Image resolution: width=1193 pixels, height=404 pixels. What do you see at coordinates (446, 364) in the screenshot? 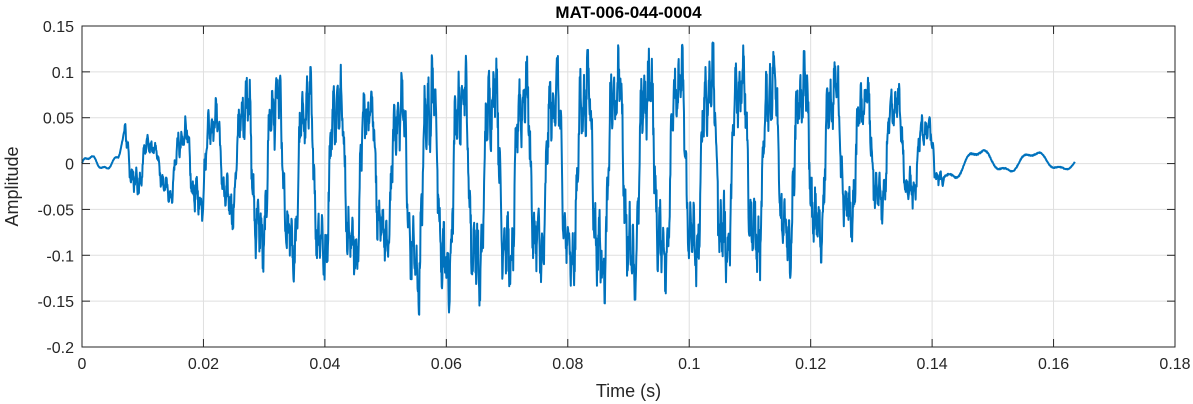
I see `x-tick-label: 0.06` at bounding box center [446, 364].